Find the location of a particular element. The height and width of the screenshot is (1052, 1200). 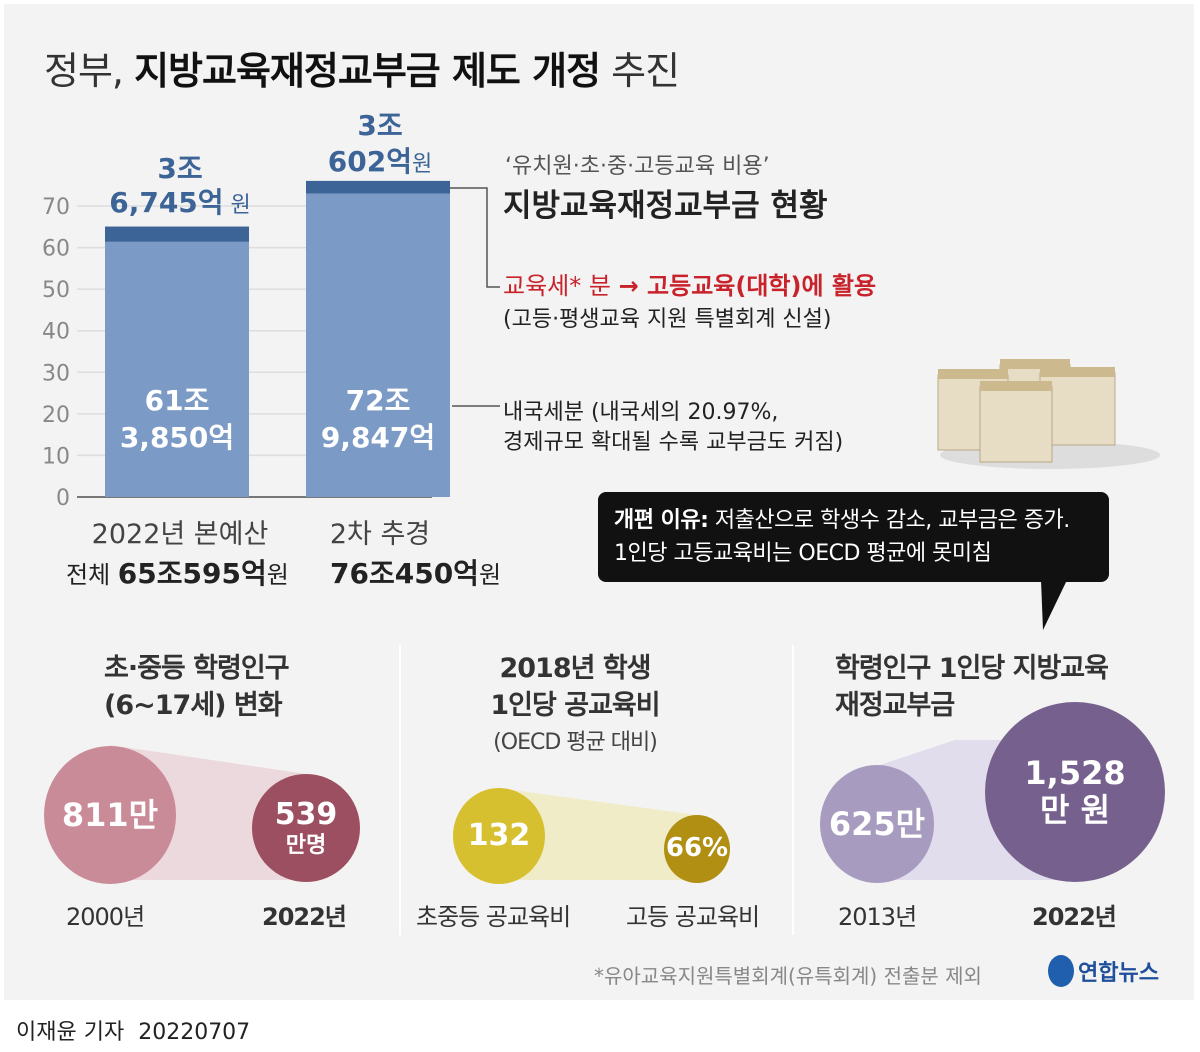

bubble-line2: 1인당 고등교육비는 OECD 평균에 못미침 is located at coordinates (803, 553).